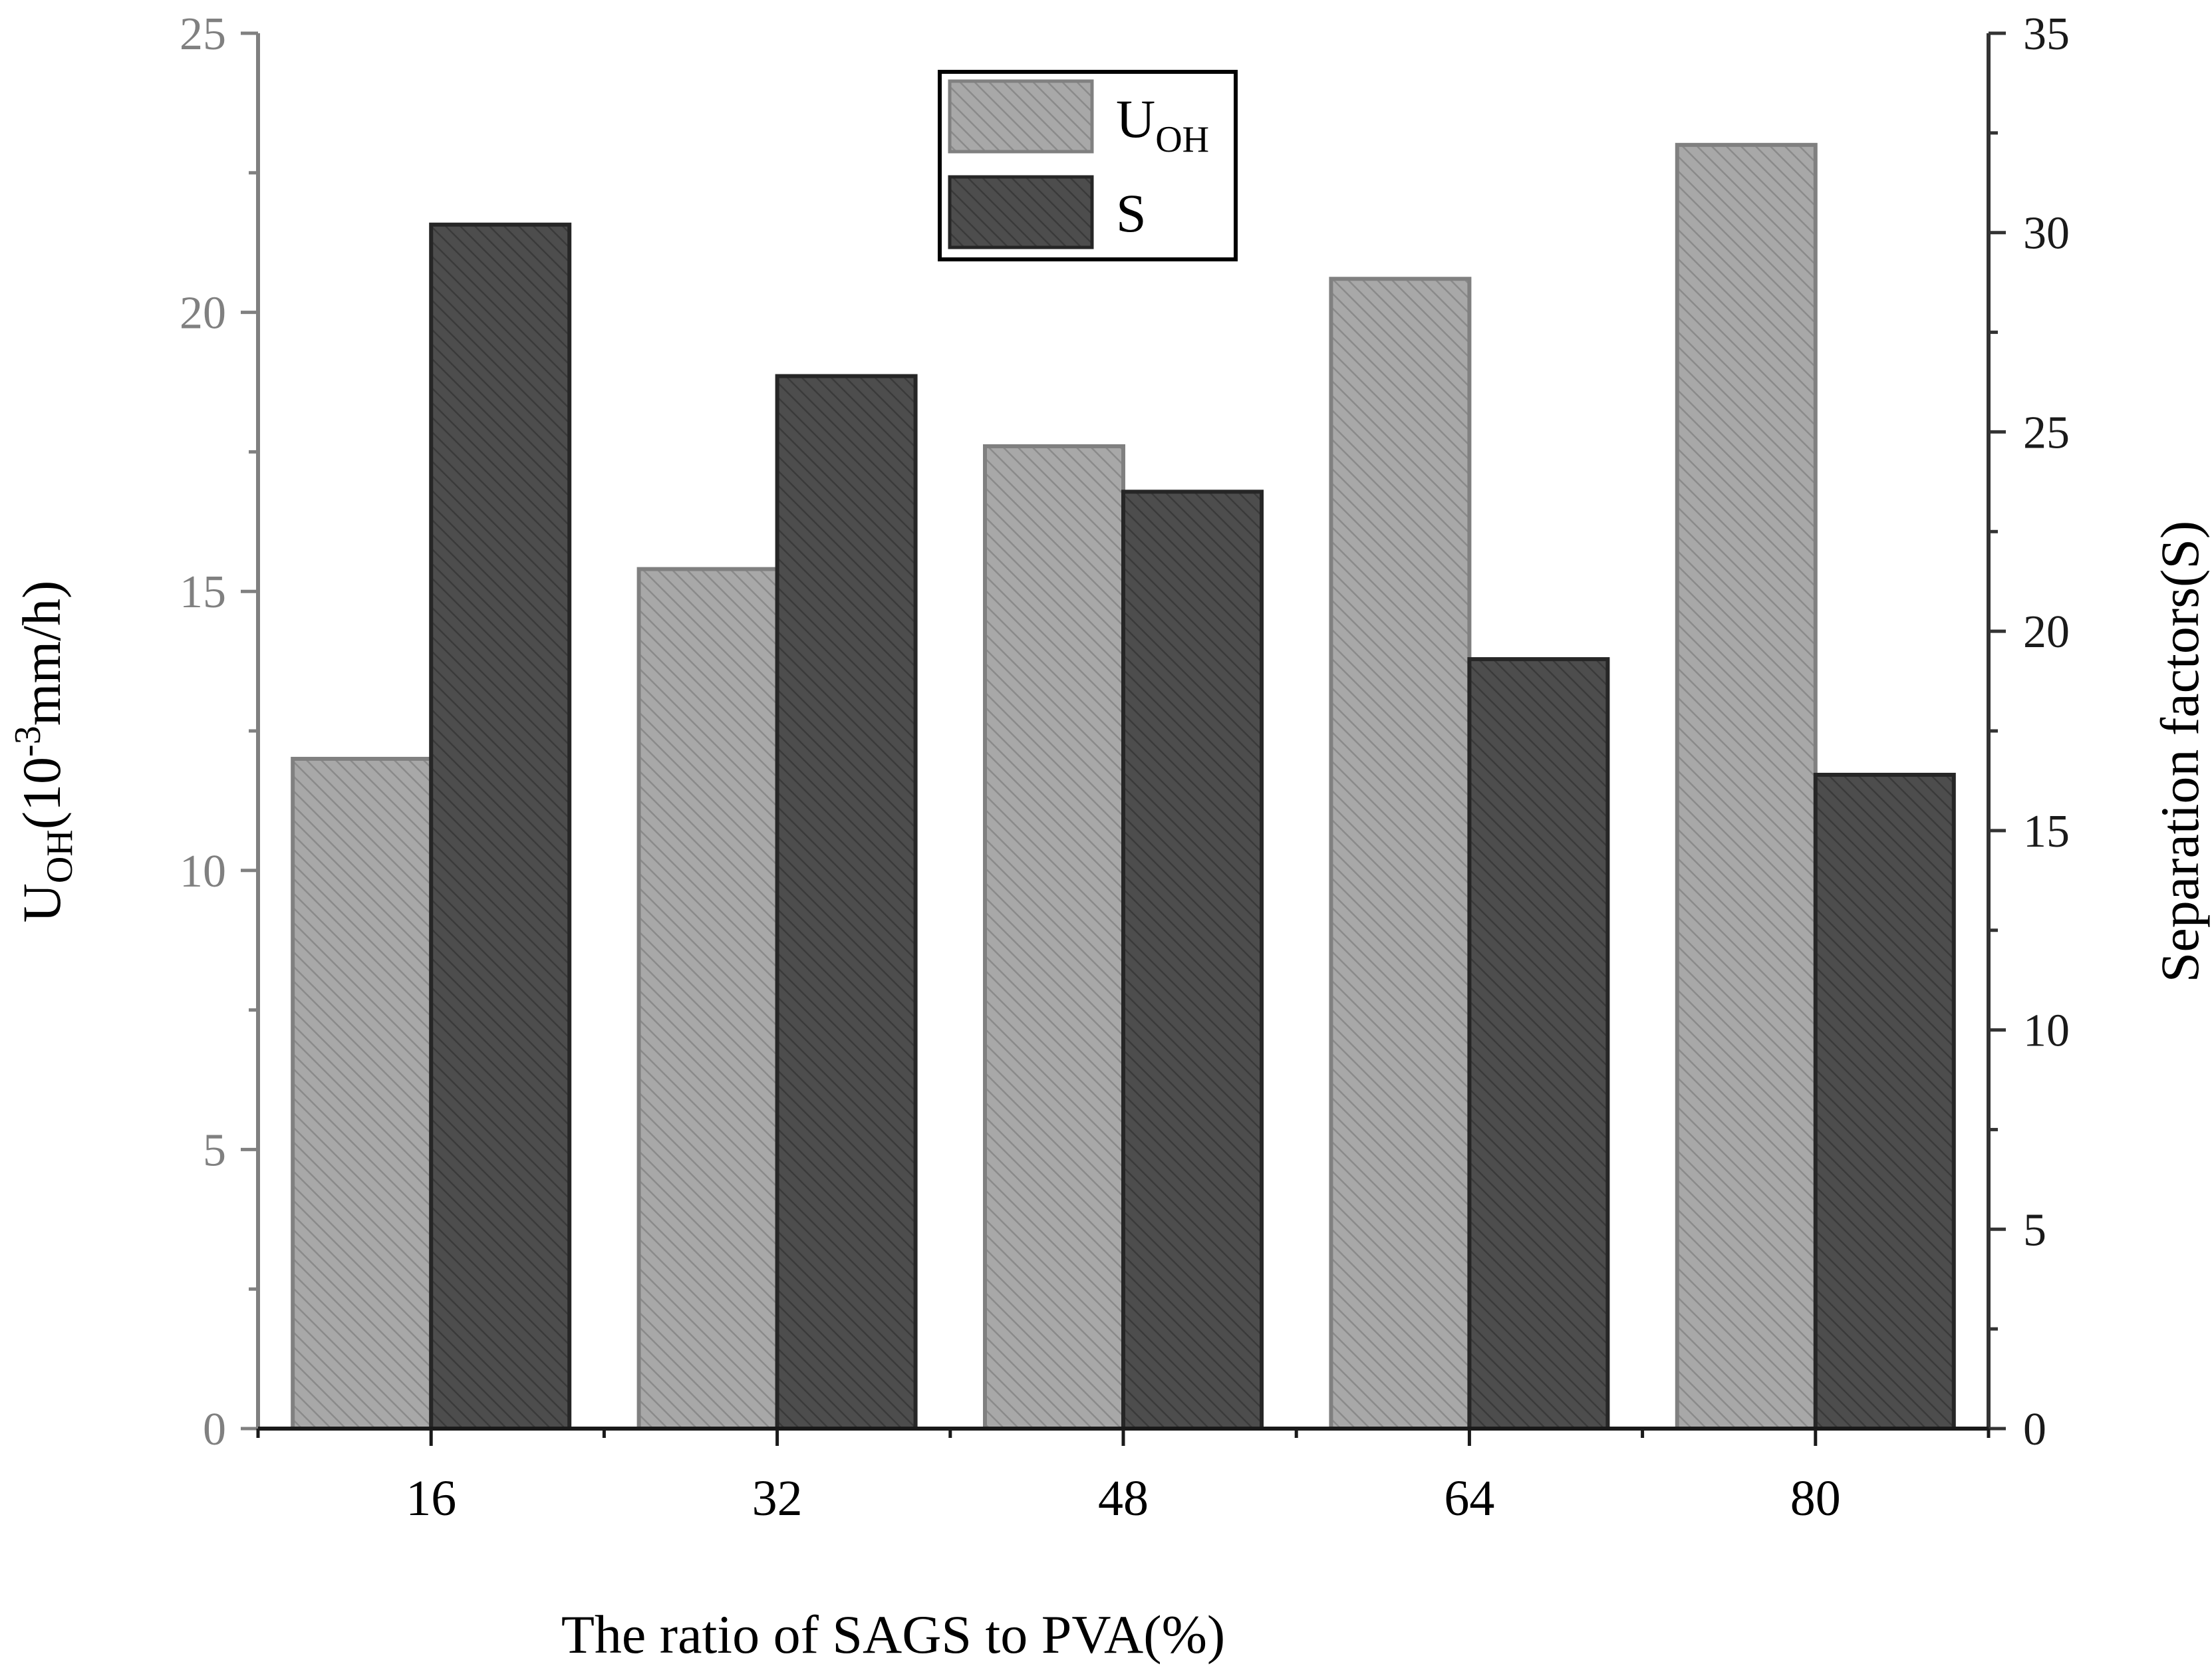 The width and height of the screenshot is (2212, 1676). I want to click on legend-swatch-uoh, so click(1021, 116).